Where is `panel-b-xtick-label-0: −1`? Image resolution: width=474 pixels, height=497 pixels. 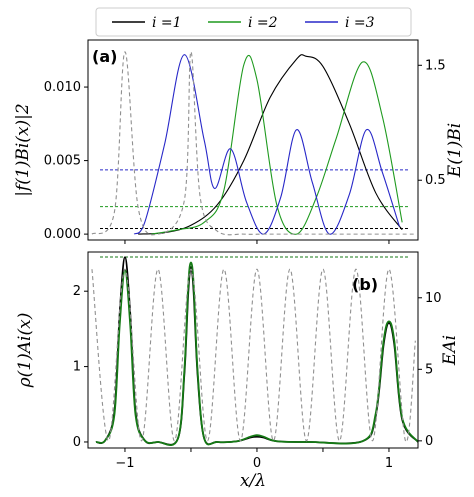
panel-b-xtick-label-0: −1 is located at coordinates (124, 463).